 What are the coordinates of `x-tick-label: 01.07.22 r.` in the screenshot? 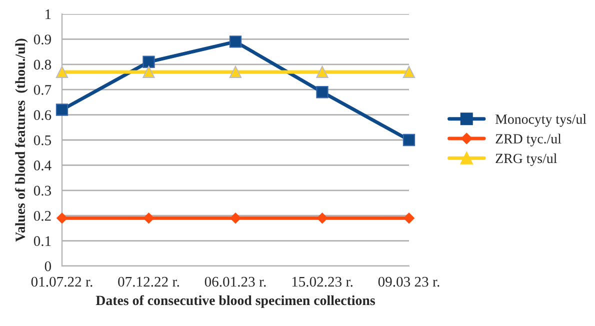 It's located at (61, 281).